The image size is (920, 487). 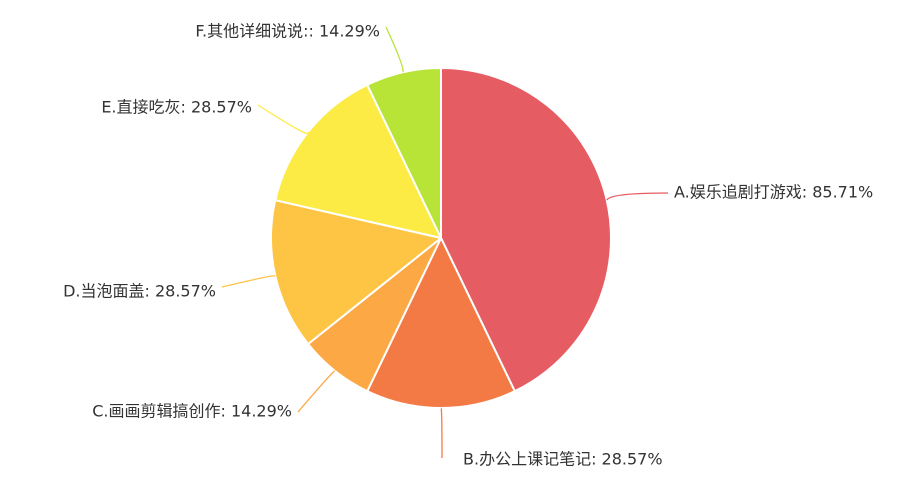 What do you see at coordinates (287, 31) in the screenshot?
I see `slice-label: F.其他详细说说:: 14.29%` at bounding box center [287, 31].